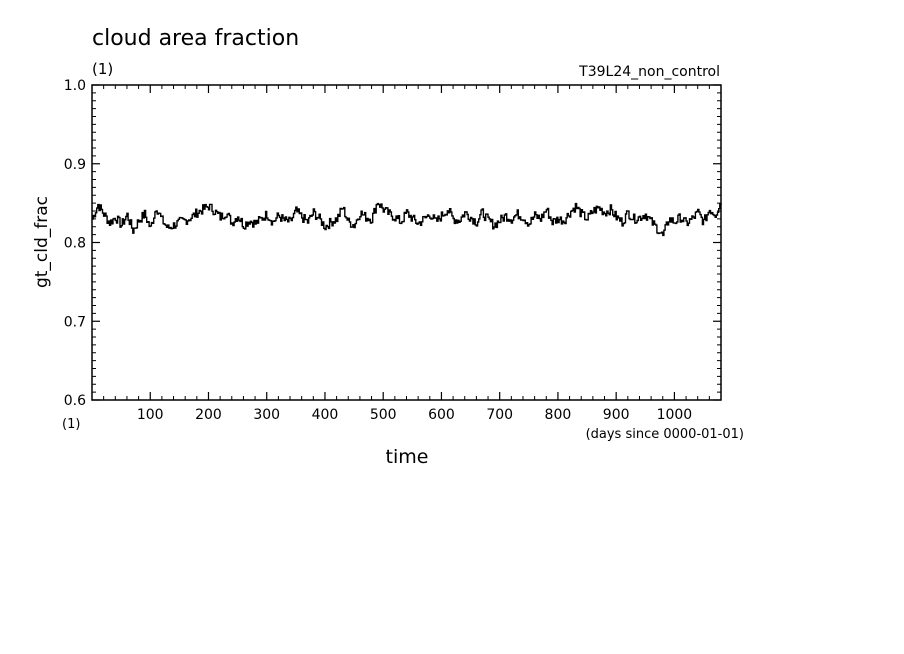 This screenshot has height=654, width=904. What do you see at coordinates (75, 244) in the screenshot?
I see `y-tick-label: 0.8` at bounding box center [75, 244].